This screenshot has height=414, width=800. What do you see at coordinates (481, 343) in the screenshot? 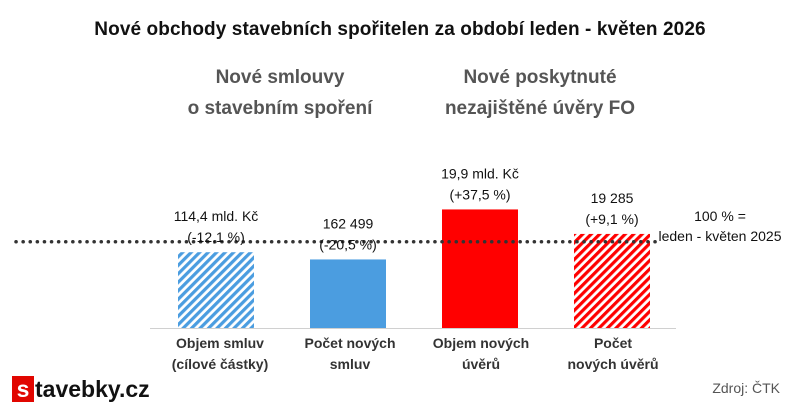
I see `category-label-line: Objem nových` at bounding box center [481, 343].